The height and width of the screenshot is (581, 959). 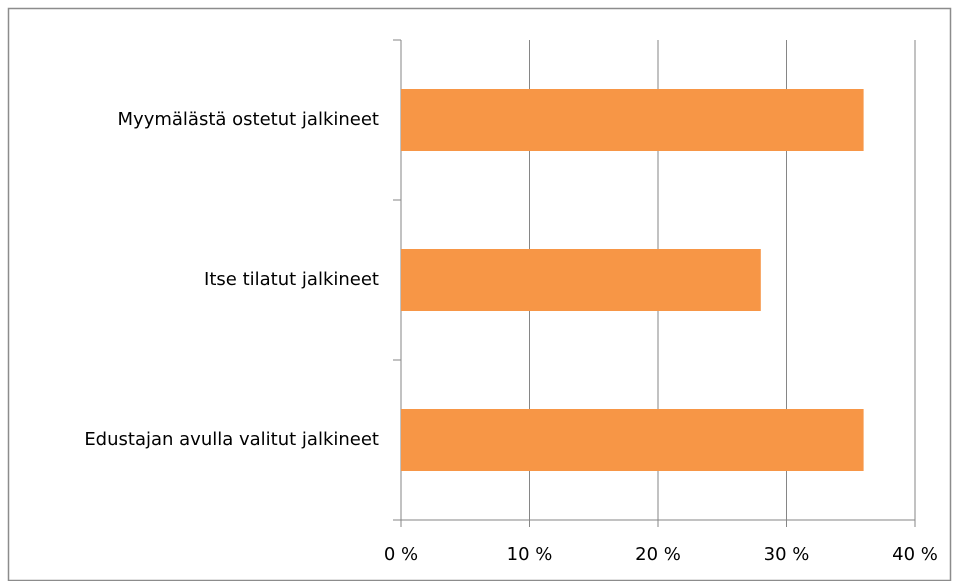 I want to click on x-tick-label: 40 %, so click(x=915, y=554).